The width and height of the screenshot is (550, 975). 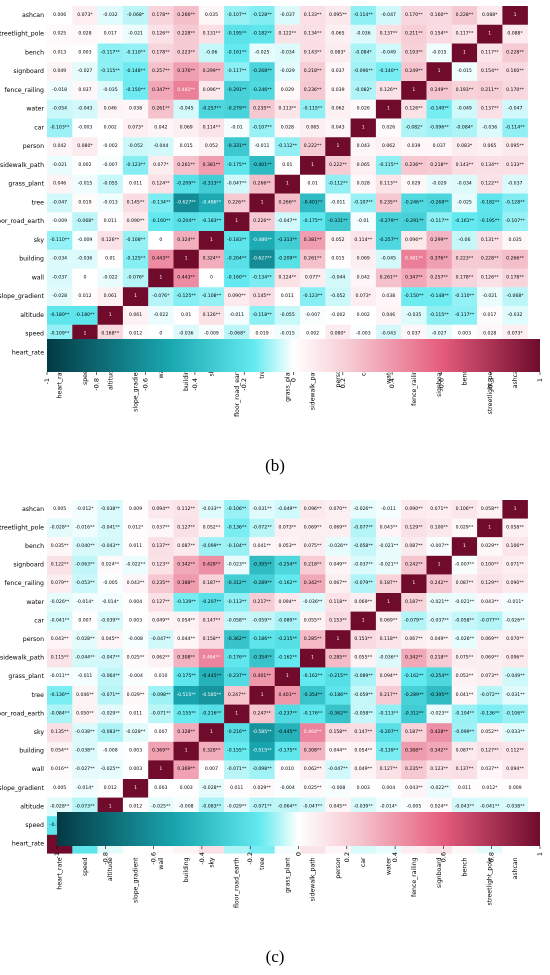 I want to click on colorbar-tick-label: 0.2, so click(x=347, y=857).